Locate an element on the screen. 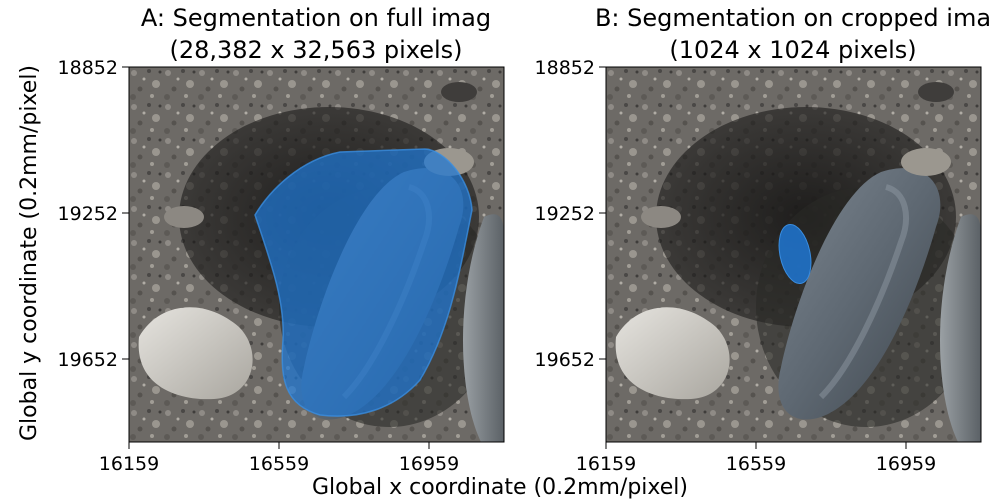  panel-a-title-line2: (28,382 x 32,563 pixels) is located at coordinates (315, 50).